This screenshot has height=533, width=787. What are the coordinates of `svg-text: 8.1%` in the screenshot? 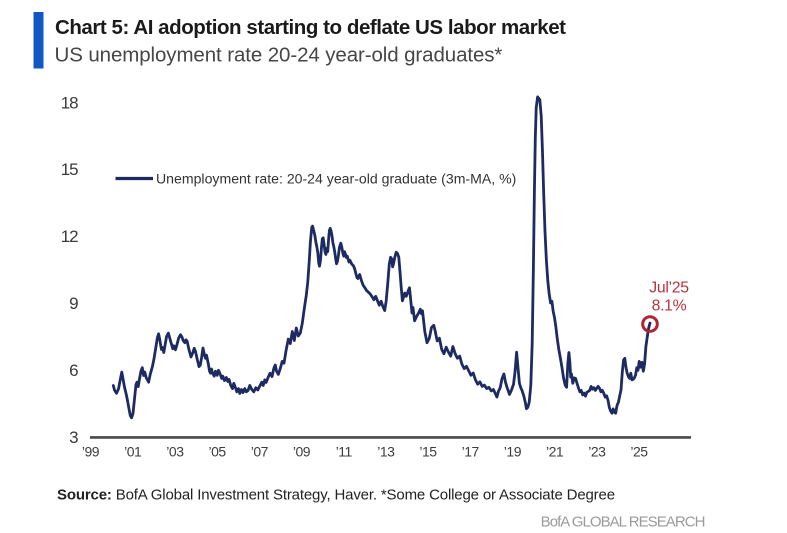 It's located at (669, 306).